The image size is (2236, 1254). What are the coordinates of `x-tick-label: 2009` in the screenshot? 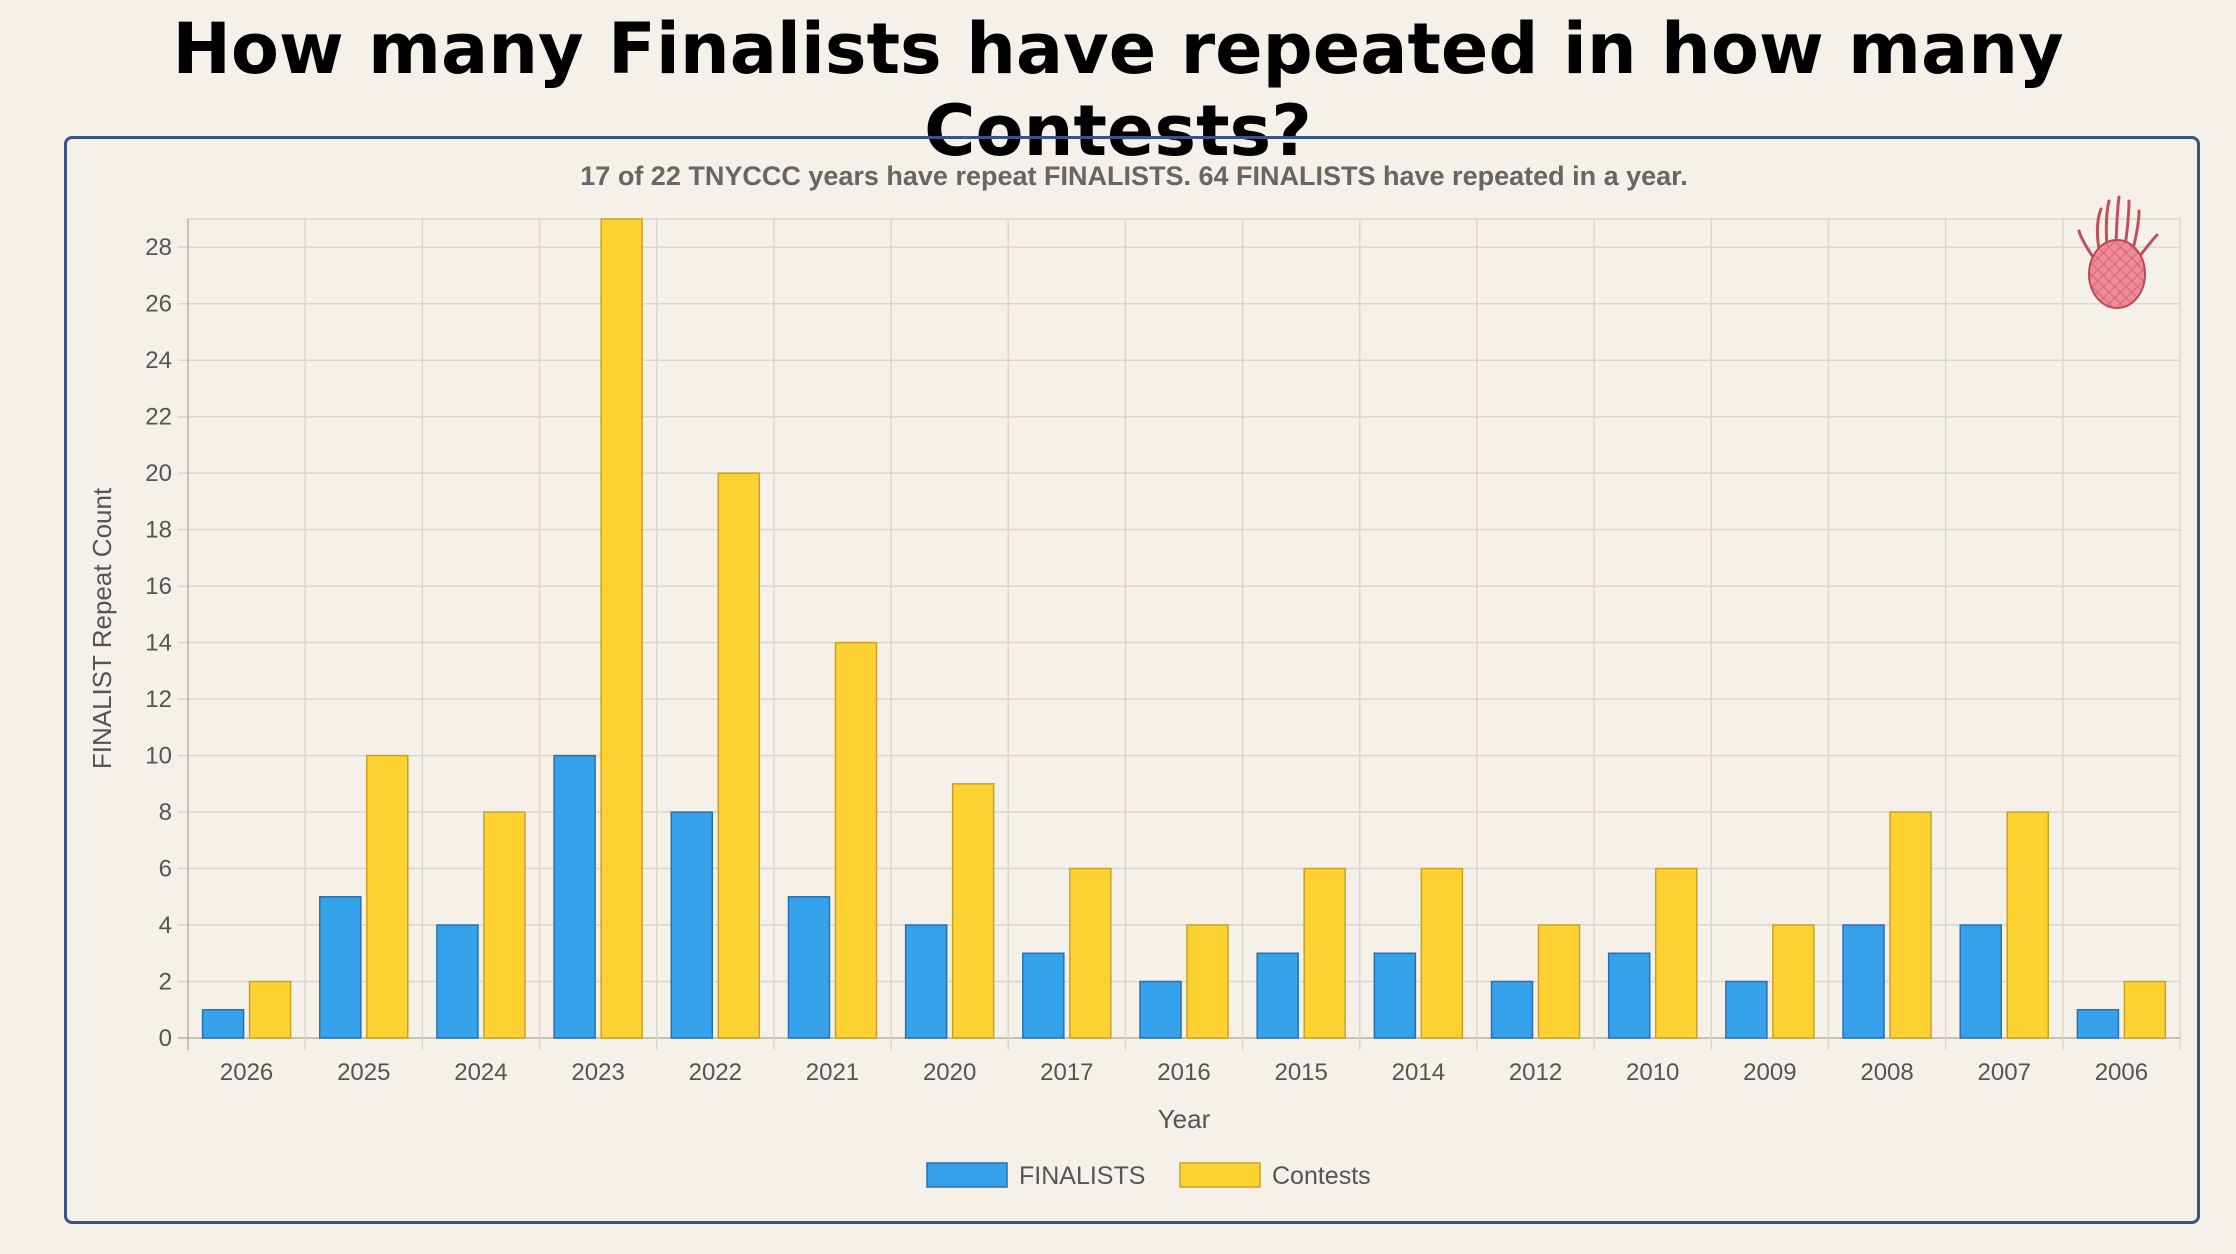 It's located at (1769, 1072).